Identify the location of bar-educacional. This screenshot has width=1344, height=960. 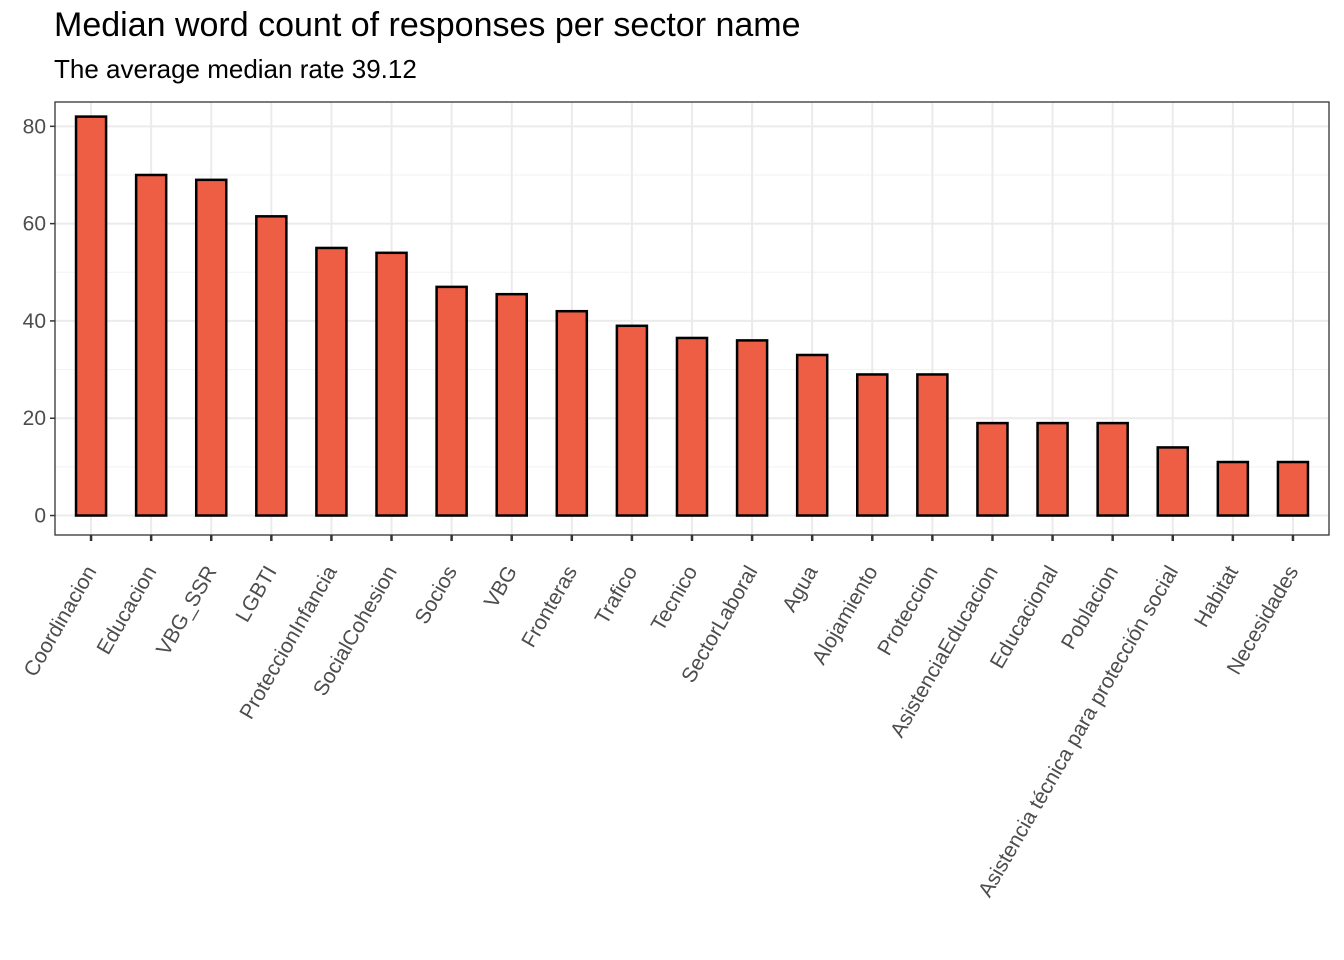
(1052, 469).